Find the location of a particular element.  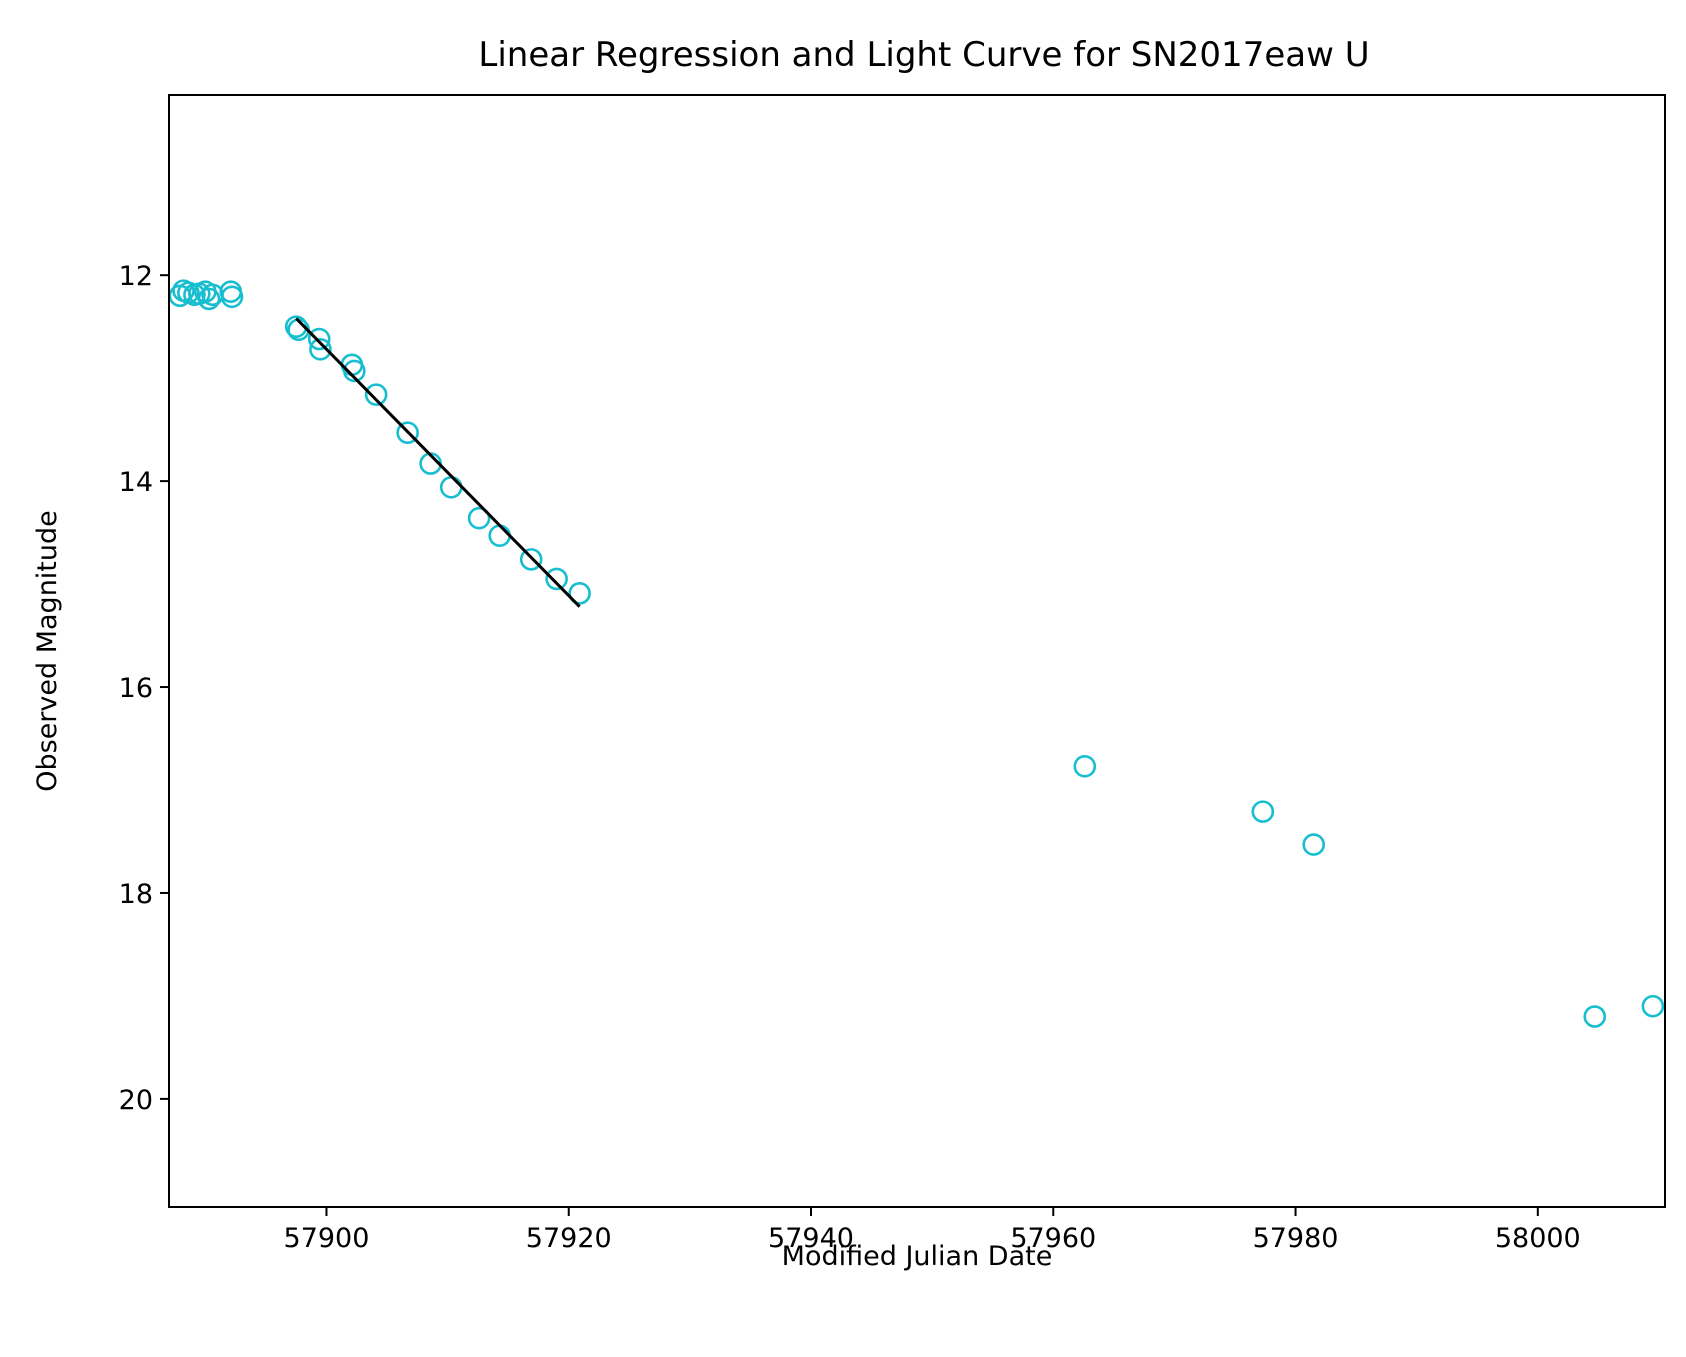

regression-line is located at coordinates (438, 462).